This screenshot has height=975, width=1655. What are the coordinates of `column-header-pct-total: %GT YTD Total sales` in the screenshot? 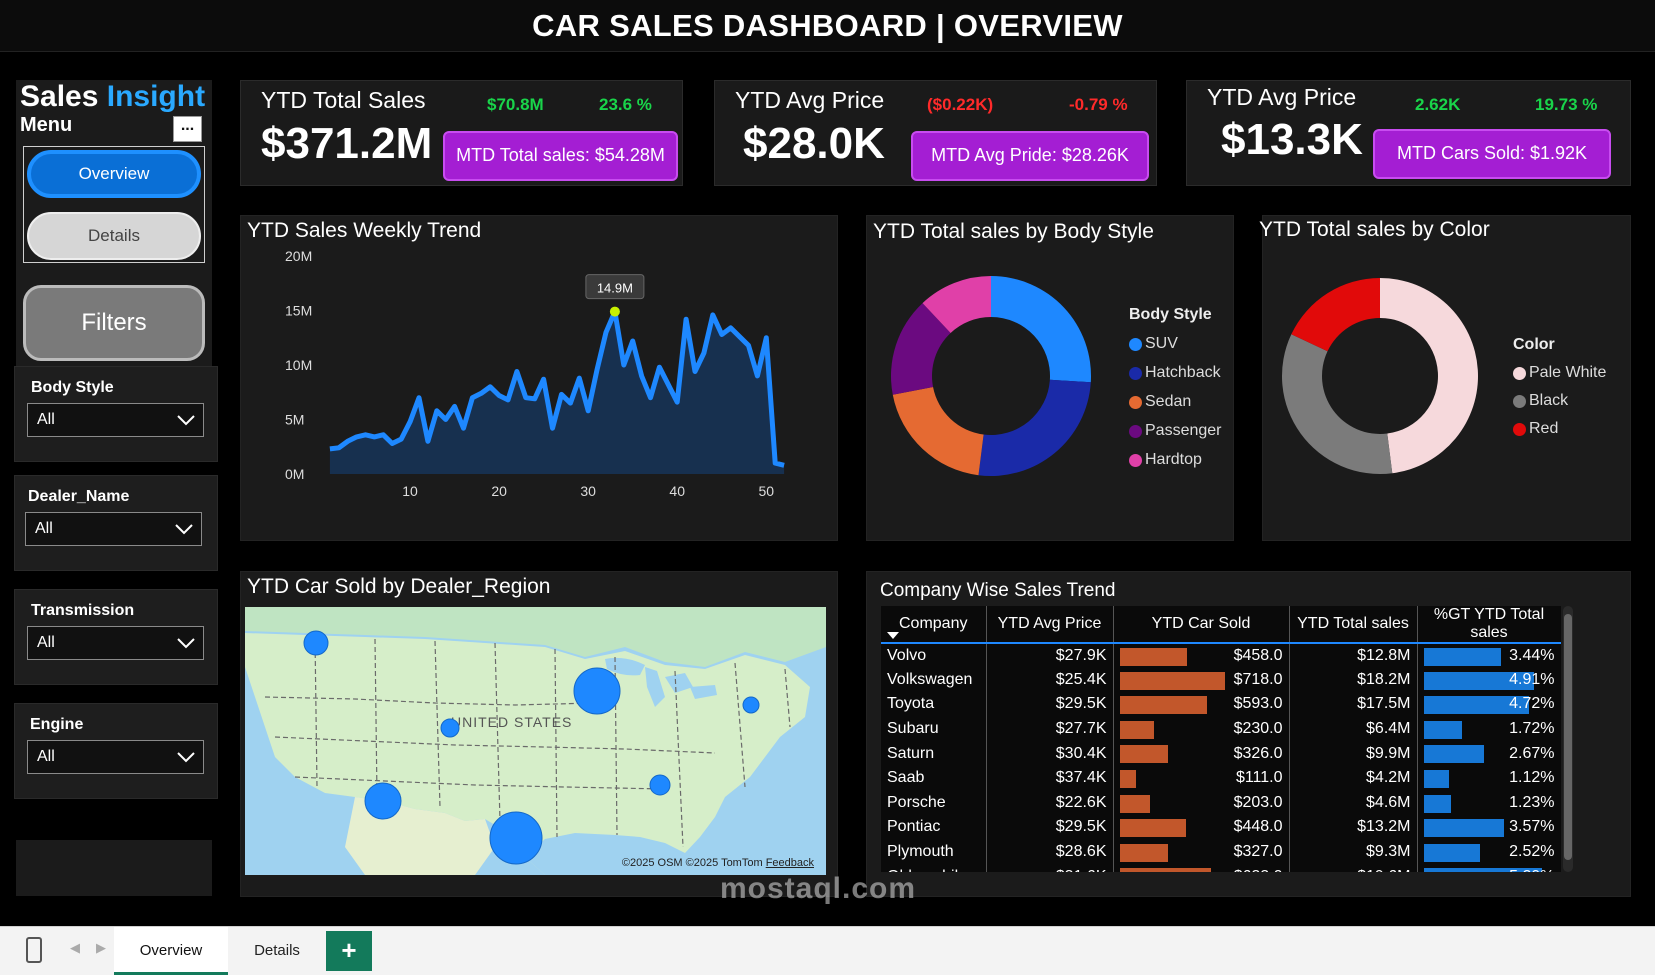 It's located at (1489, 625).